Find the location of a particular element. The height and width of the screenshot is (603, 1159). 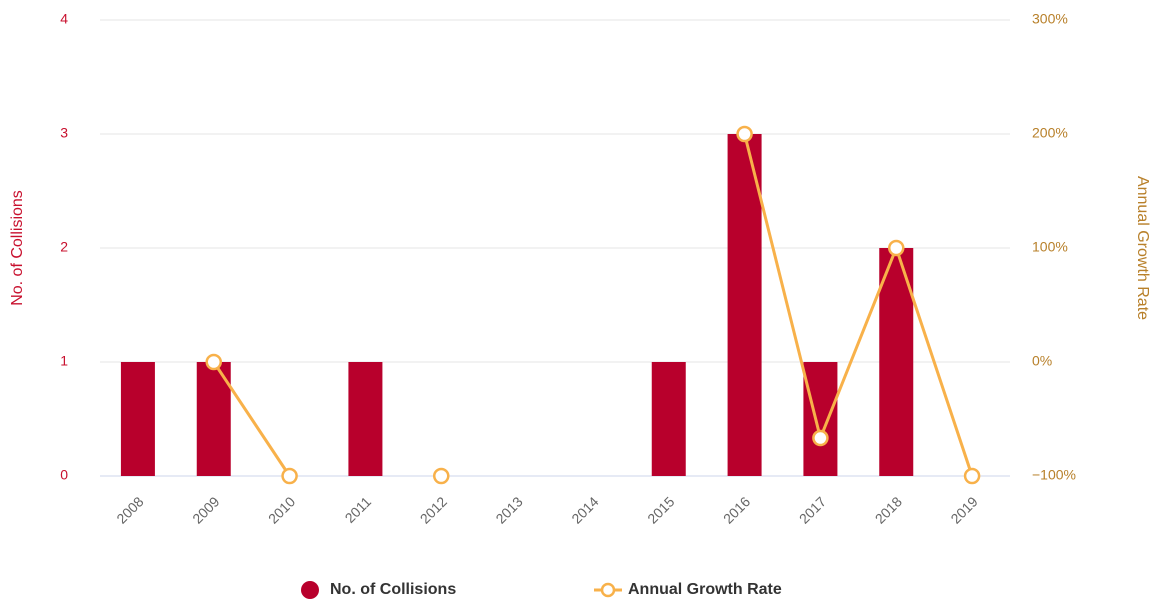

x-tick-label: 2011 is located at coordinates (358, 509).